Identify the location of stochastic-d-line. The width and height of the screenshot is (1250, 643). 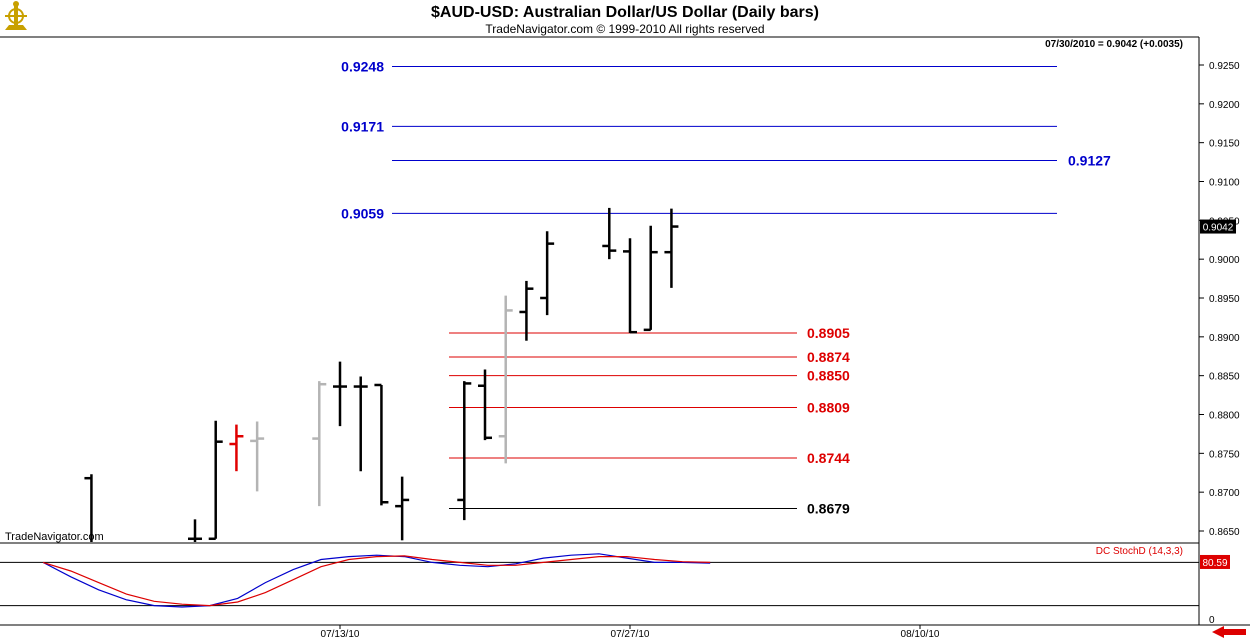
(376, 581).